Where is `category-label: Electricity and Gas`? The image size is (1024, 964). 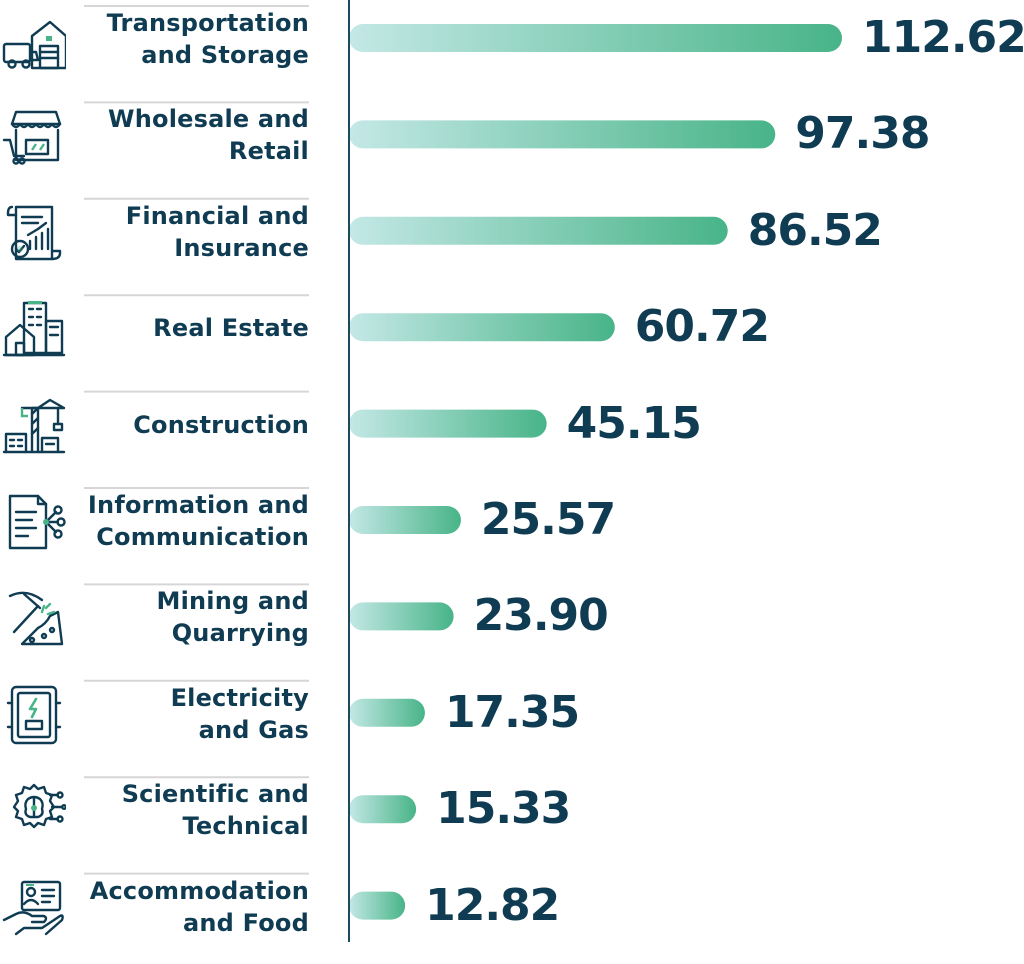 category-label: Electricity and Gas is located at coordinates (184, 714).